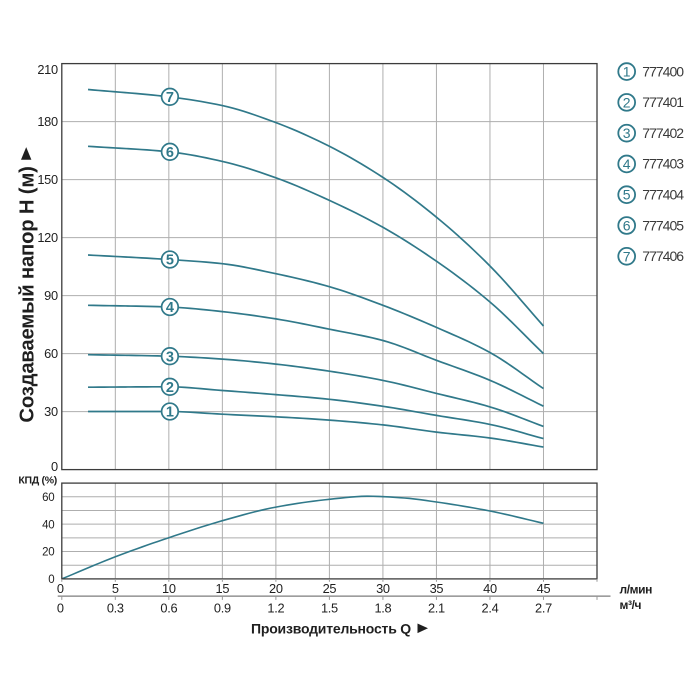 Image resolution: width=700 pixels, height=700 pixels. I want to click on svg-text: 777406, so click(663, 256).